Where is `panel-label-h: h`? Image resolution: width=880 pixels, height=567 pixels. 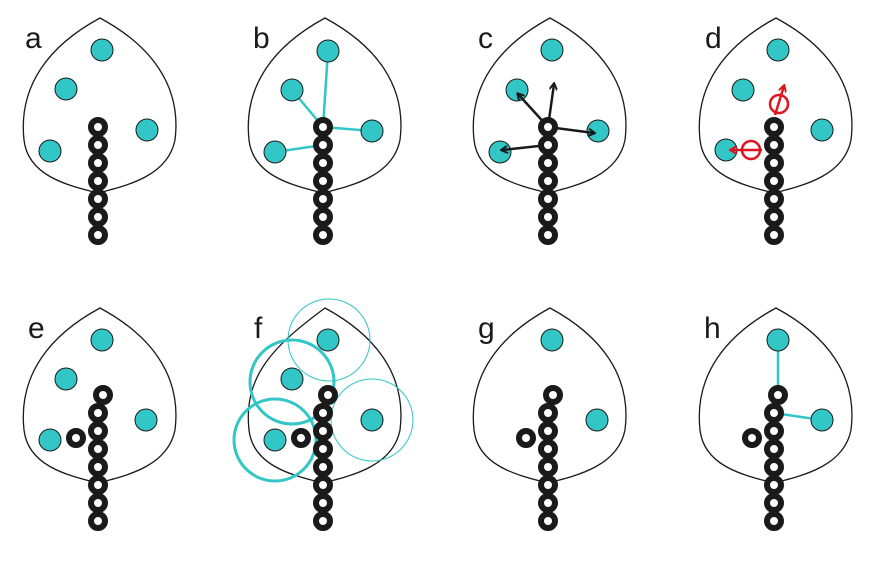 panel-label-h: h is located at coordinates (712, 328).